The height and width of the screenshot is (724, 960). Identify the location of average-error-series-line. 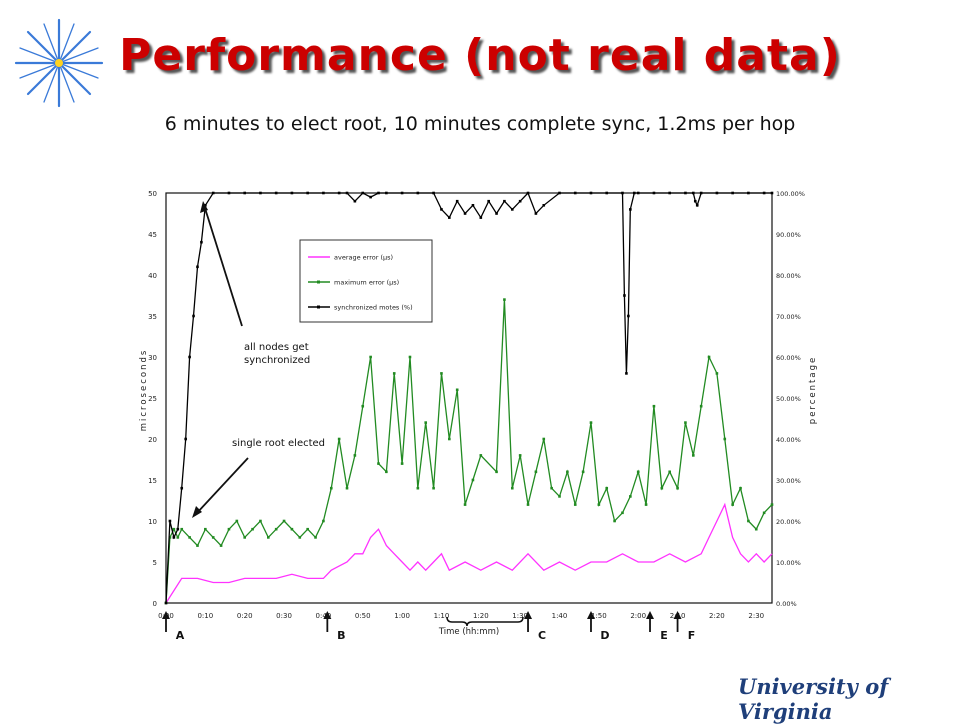
(469, 553).